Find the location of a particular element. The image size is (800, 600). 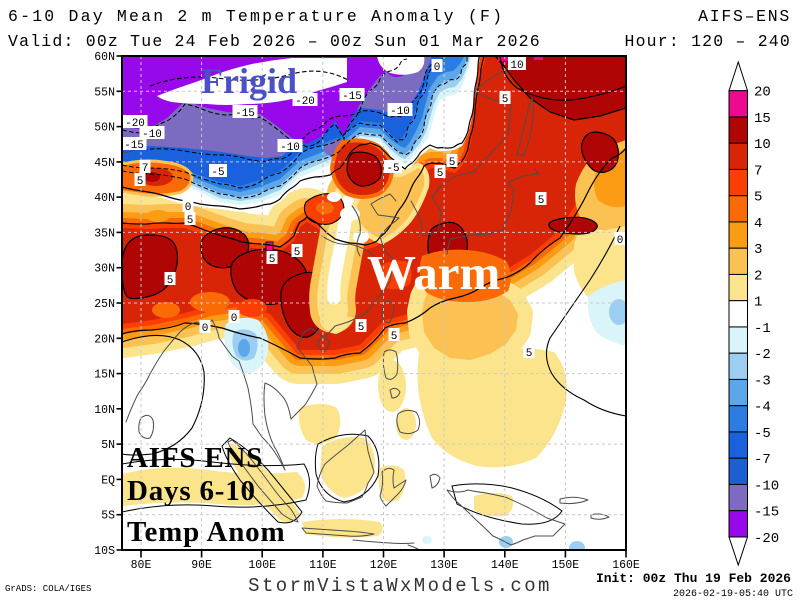

svg-text: 15 is located at coordinates (762, 119).